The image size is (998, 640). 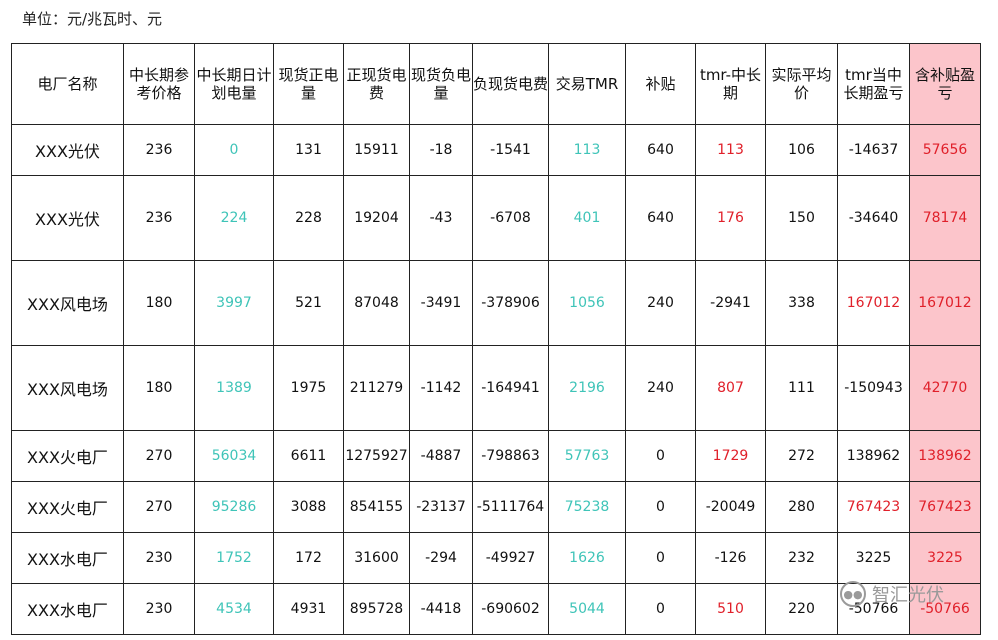 I want to click on watermark: ●● 智汇光伏, so click(x=892, y=594).